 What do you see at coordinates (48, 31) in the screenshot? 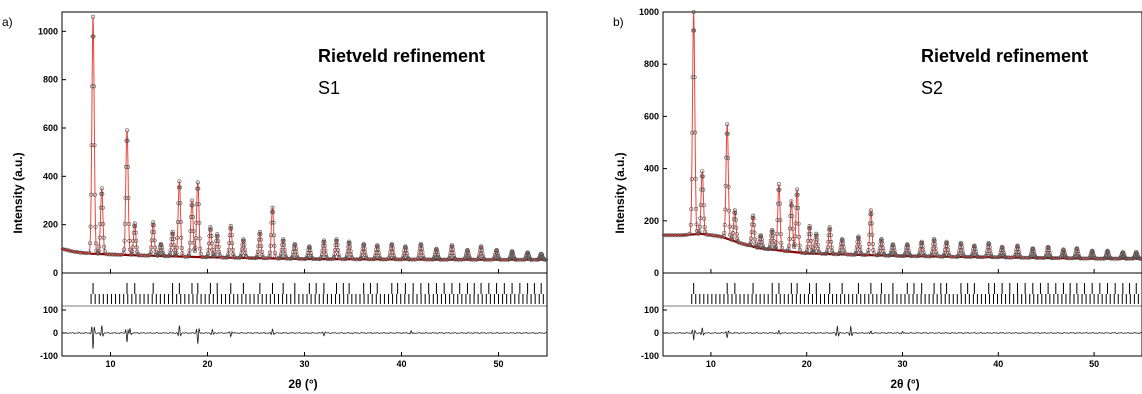
I see `y-tick-label: 1000` at bounding box center [48, 31].